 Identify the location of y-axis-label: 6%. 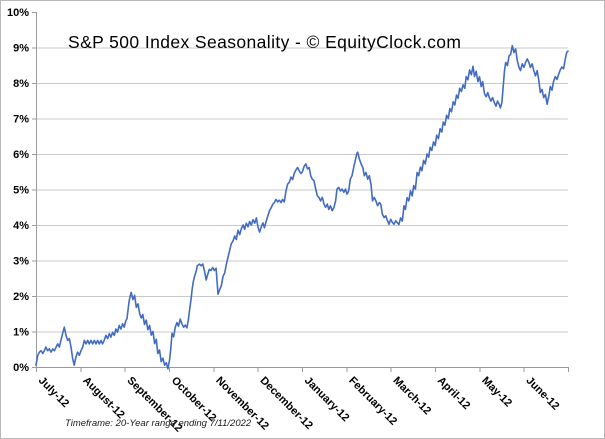
(21, 155).